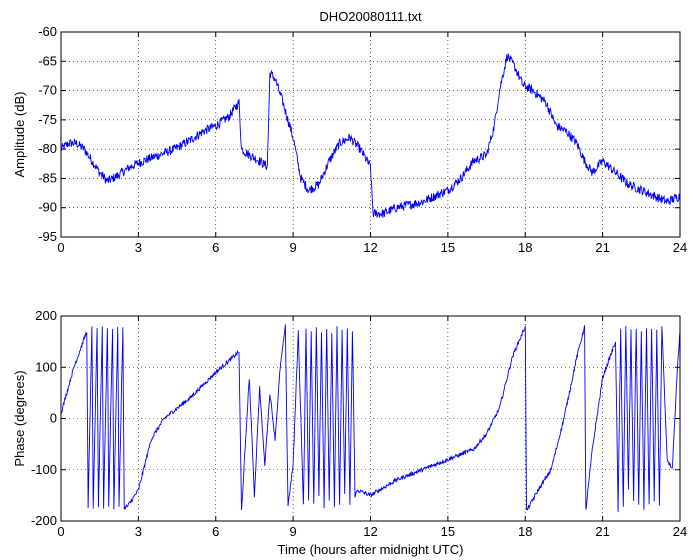  Describe the element at coordinates (53, 418) in the screenshot. I see `phase-y-tick-label: 0` at that location.